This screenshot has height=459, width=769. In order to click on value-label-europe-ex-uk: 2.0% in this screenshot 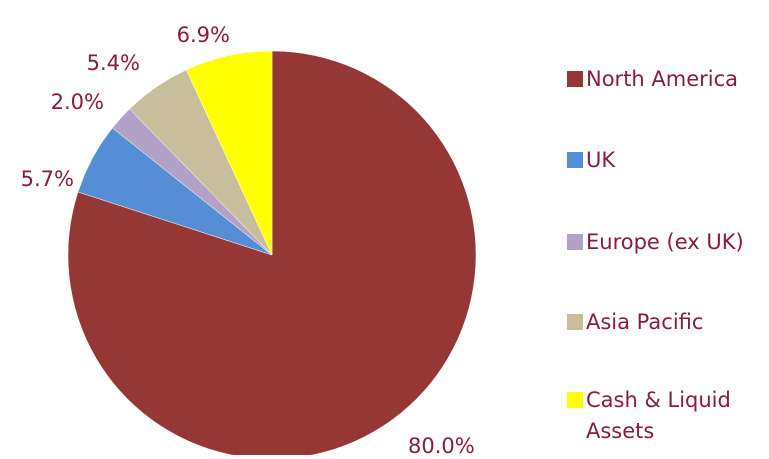, I will do `click(77, 102)`.